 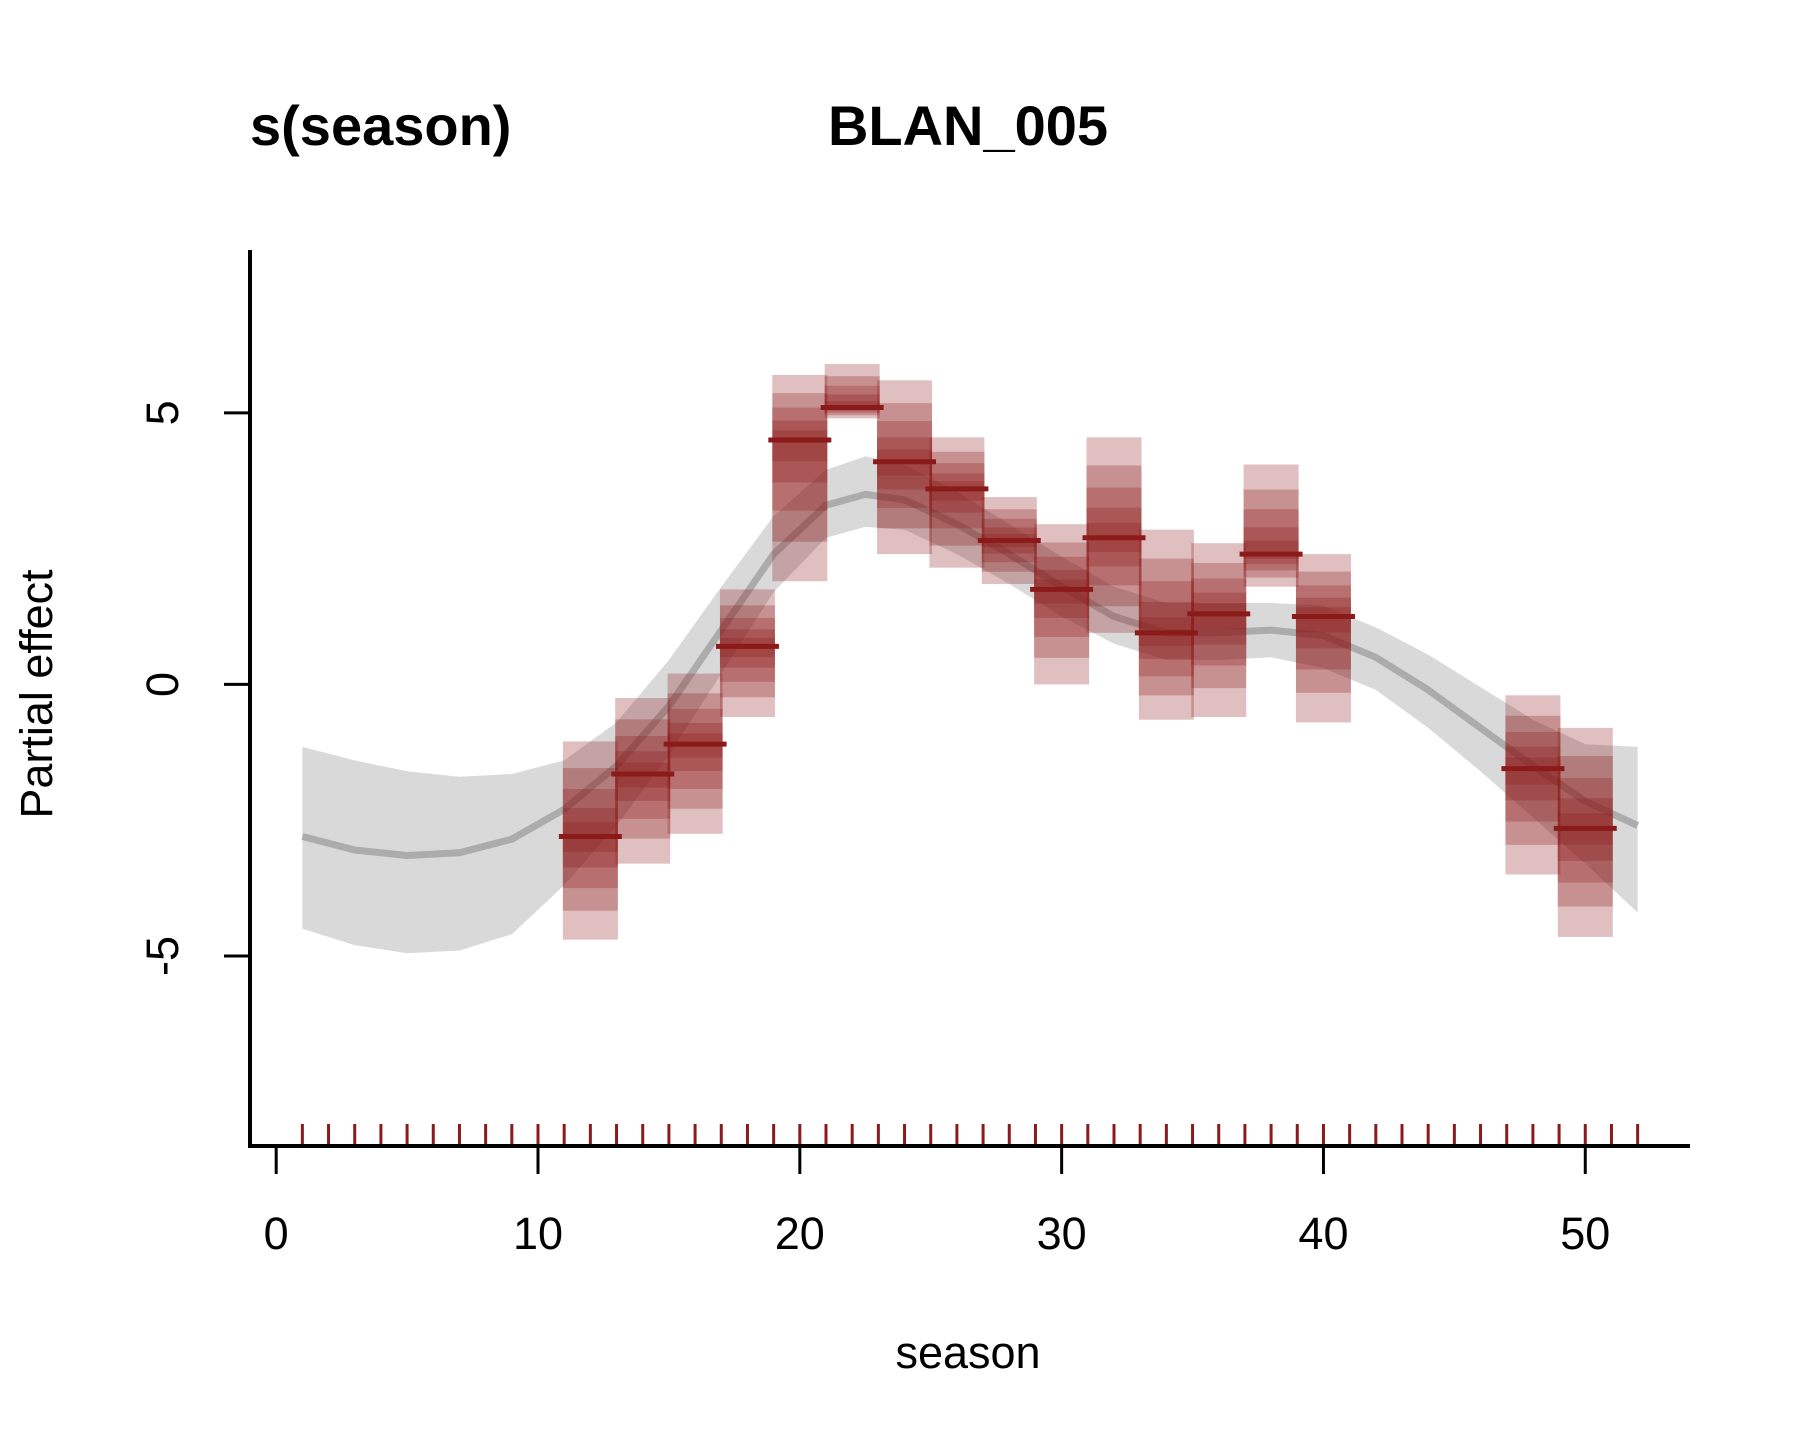 I want to click on chart-subtitle: BLAN_005, so click(x=968, y=125).